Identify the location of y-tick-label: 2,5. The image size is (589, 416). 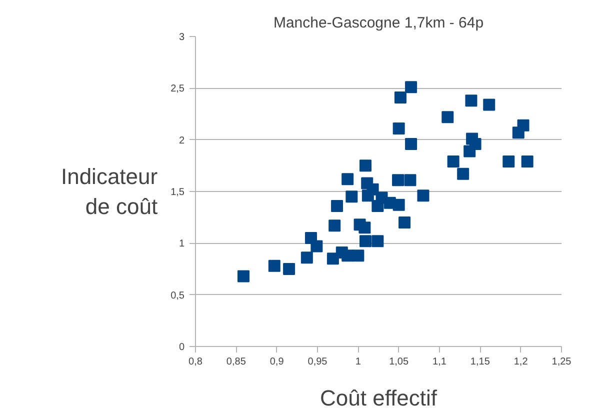
(177, 89).